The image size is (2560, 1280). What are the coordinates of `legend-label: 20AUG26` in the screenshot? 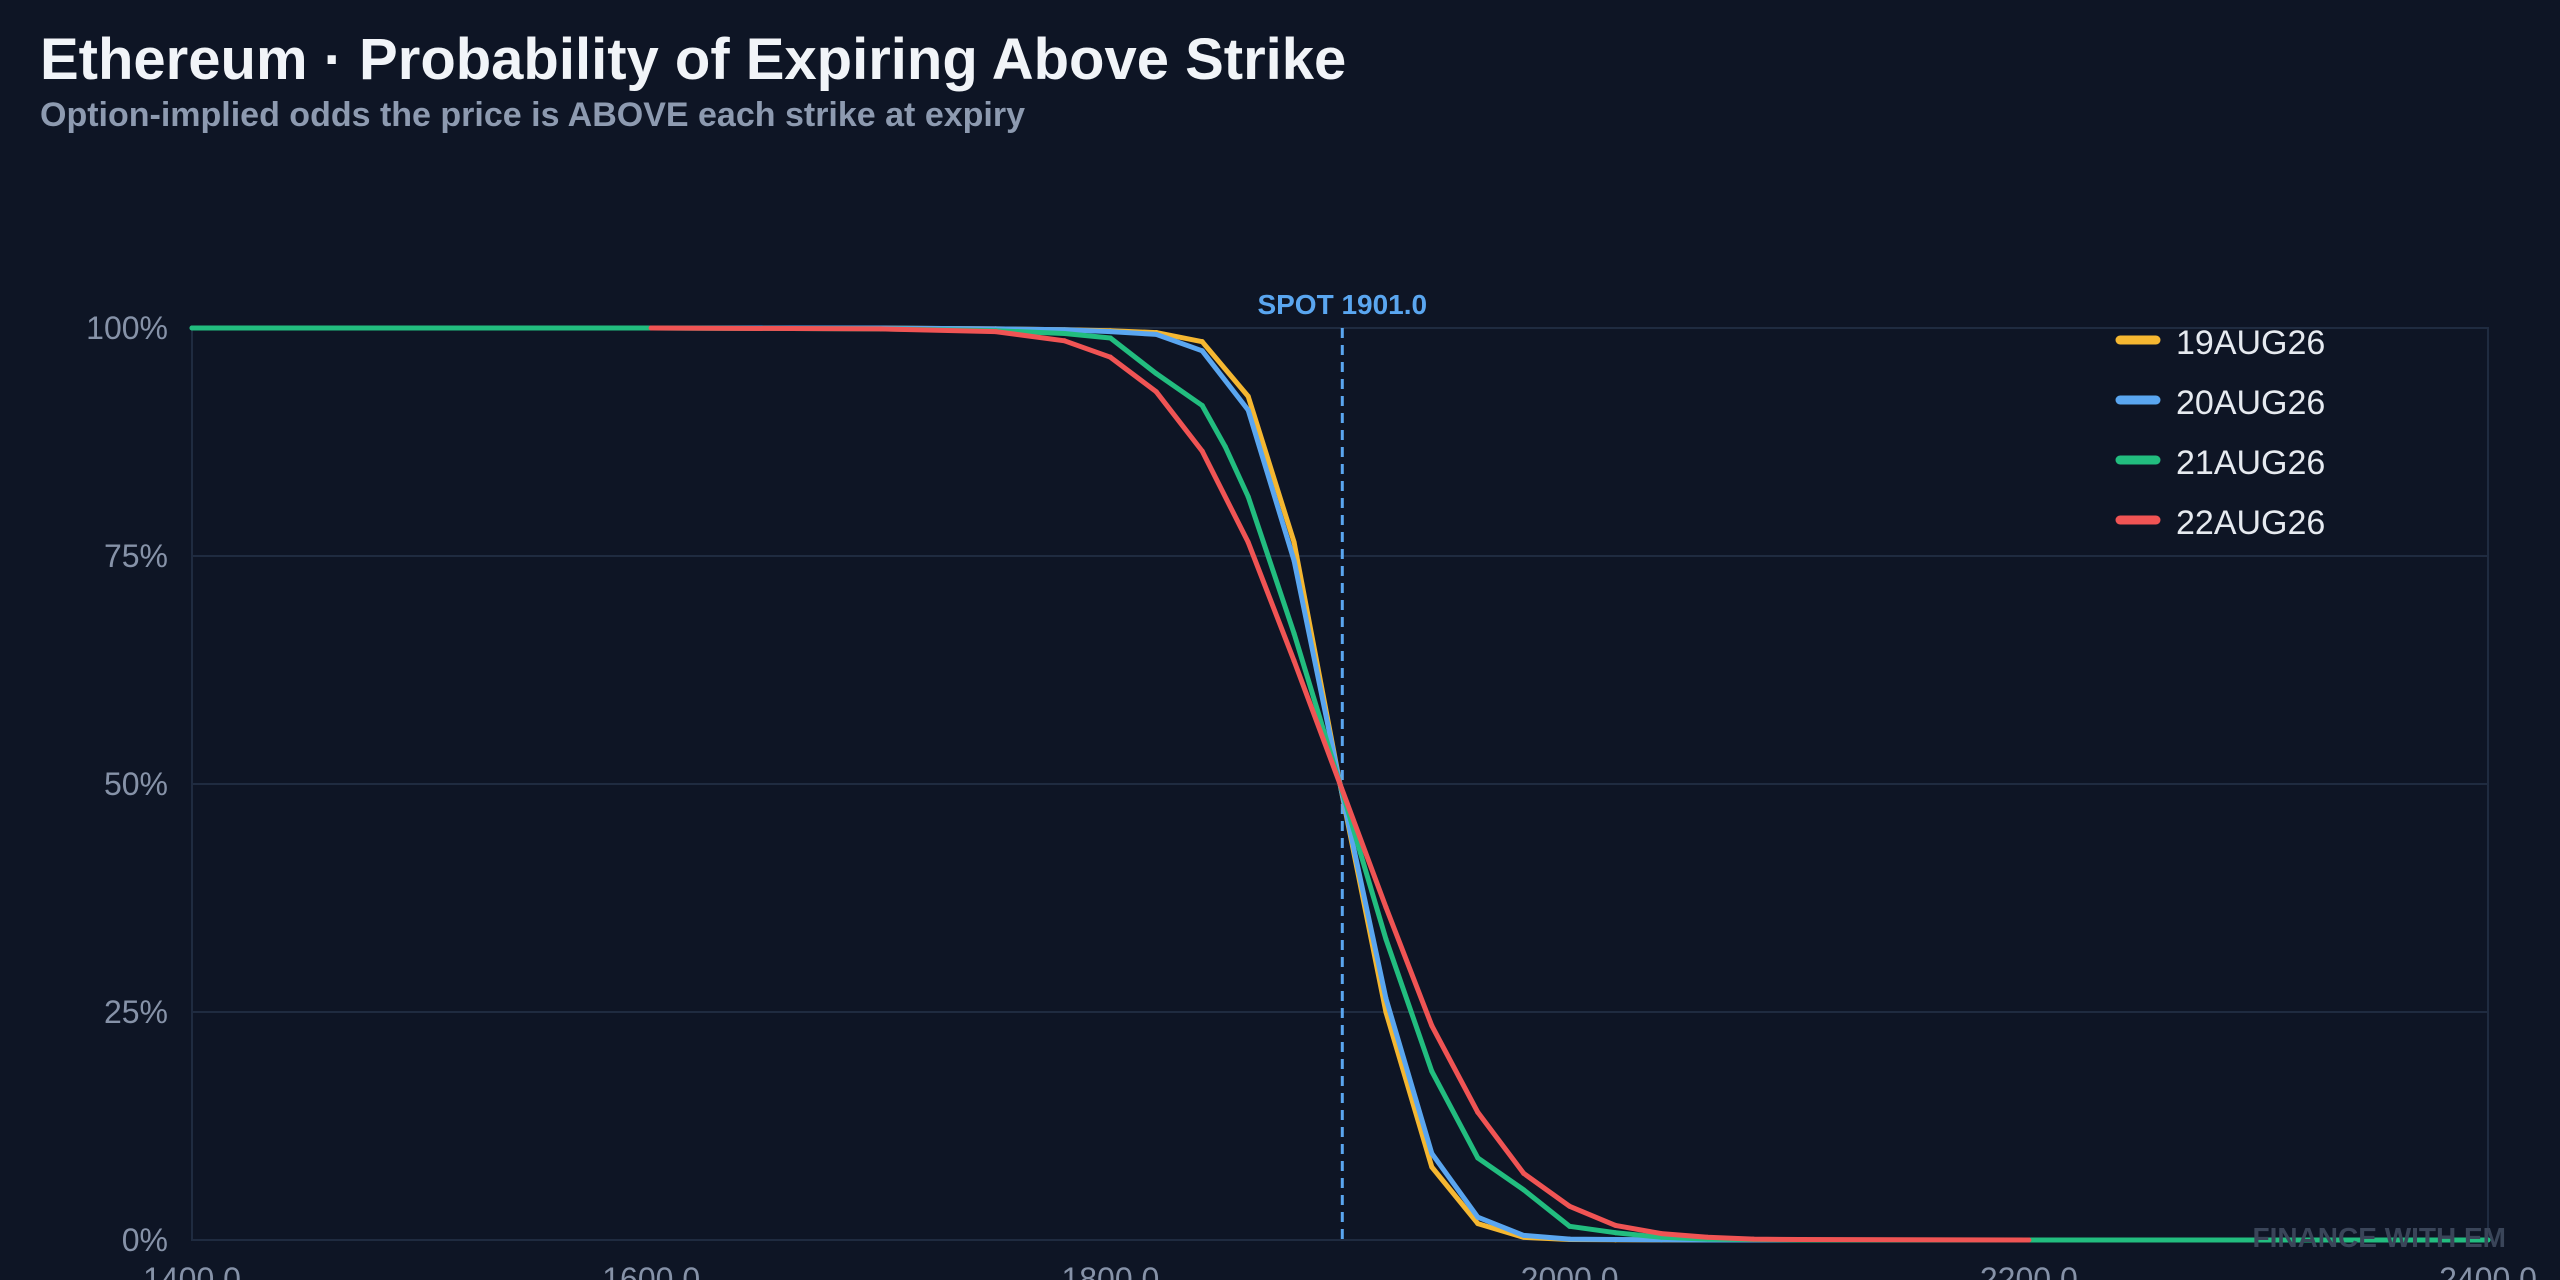 It's located at (2250, 403).